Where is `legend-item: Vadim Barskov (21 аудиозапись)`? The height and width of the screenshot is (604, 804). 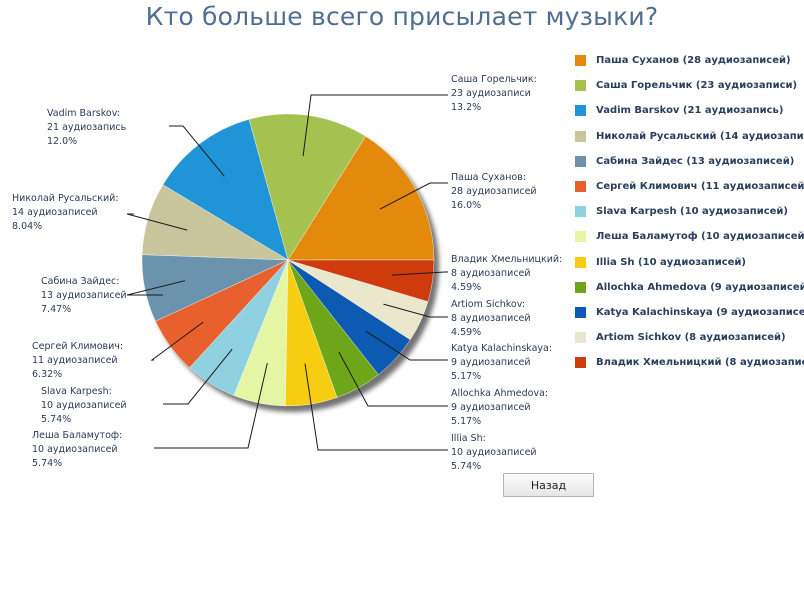
legend-item: Vadim Barskov (21 аудиозапись) is located at coordinates (689, 116).